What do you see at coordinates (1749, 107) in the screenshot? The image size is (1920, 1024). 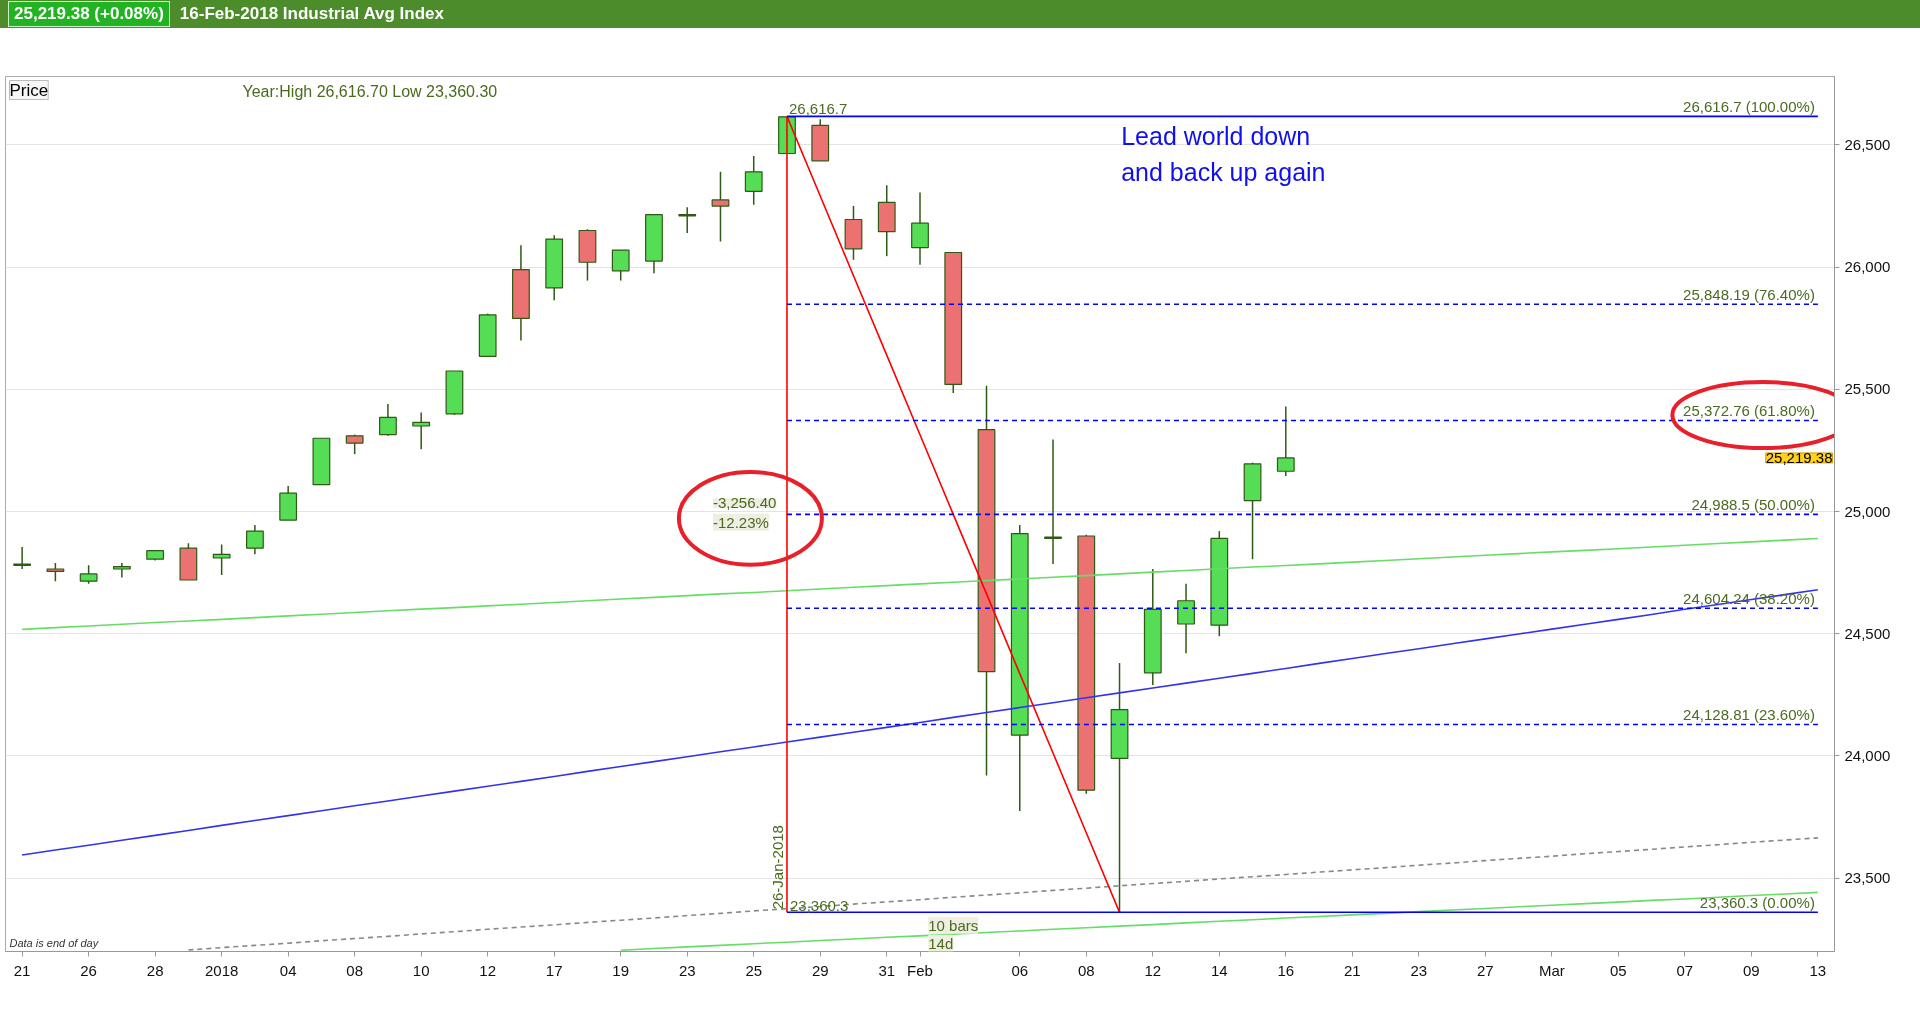 I see `series-label: 26,616.7 (100.00%)` at bounding box center [1749, 107].